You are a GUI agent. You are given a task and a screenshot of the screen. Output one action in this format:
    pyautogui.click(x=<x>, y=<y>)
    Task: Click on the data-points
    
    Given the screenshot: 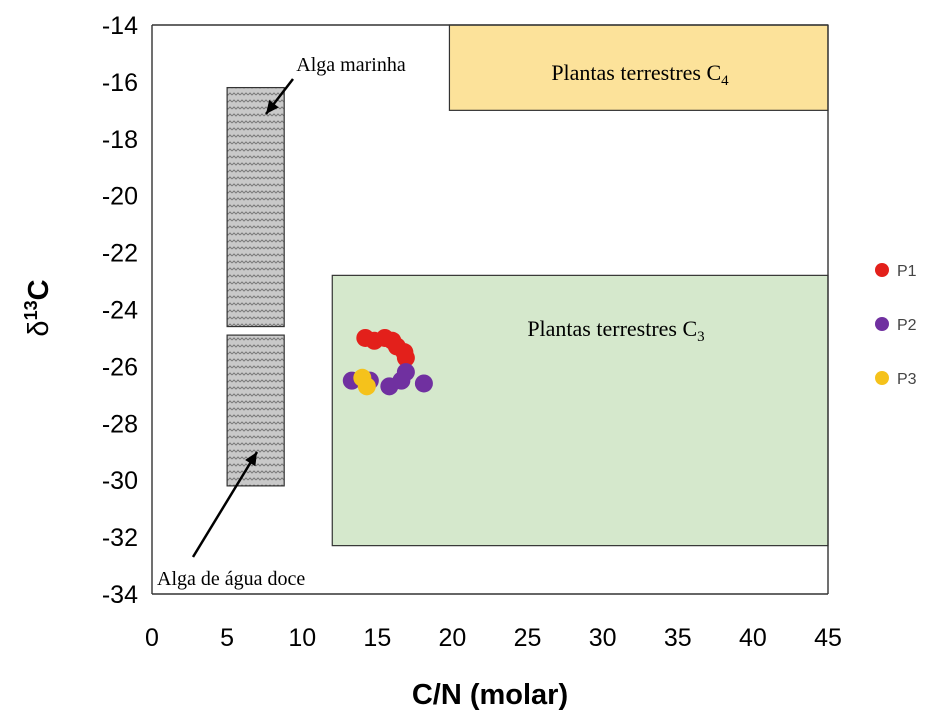 What is the action you would take?
    pyautogui.click(x=387, y=362)
    